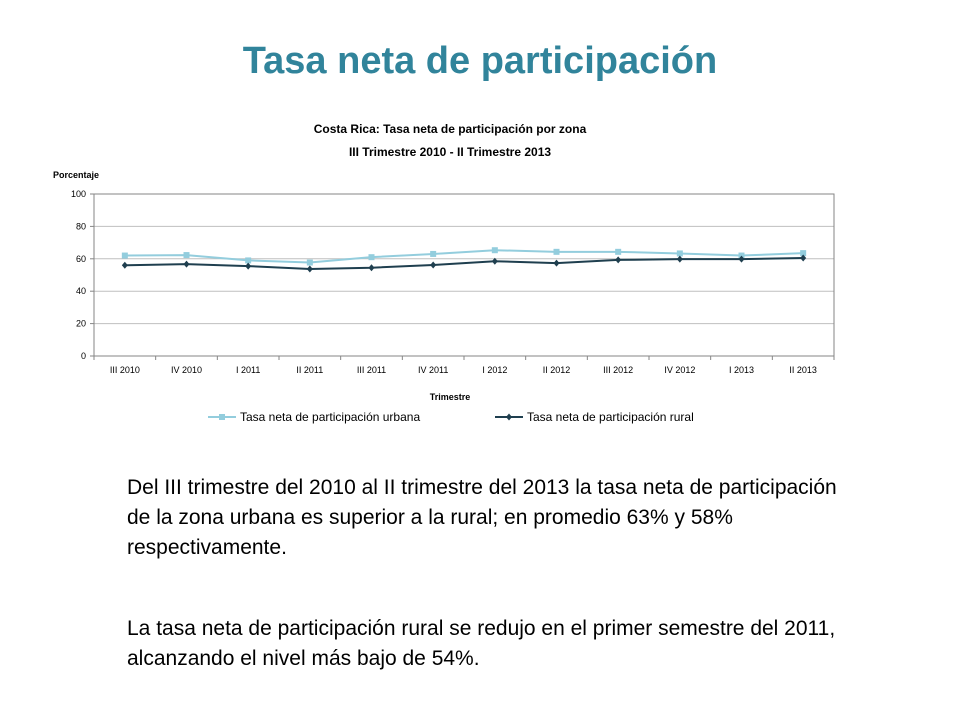 This screenshot has height=720, width=960. Describe the element at coordinates (450, 397) in the screenshot. I see `x-axis-label: Trimestre` at that location.